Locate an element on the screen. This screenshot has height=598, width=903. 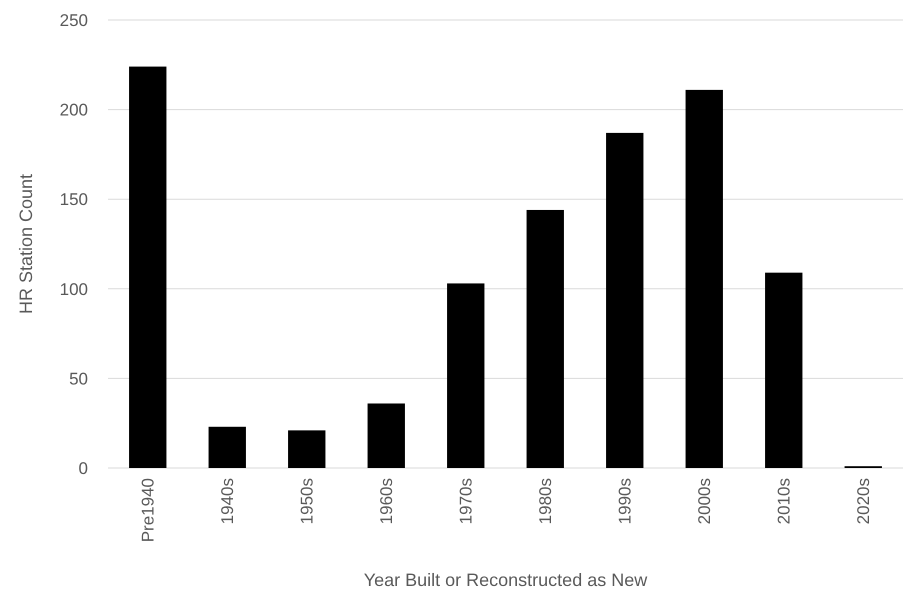
x-tick-label: 1990s is located at coordinates (625, 501).